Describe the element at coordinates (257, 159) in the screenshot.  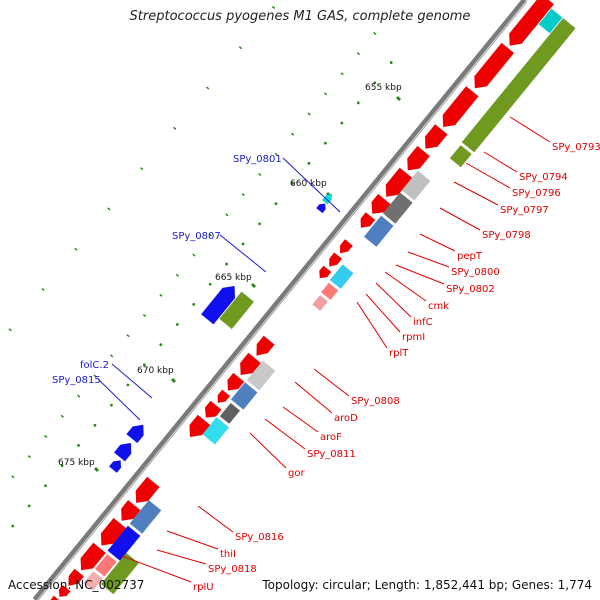
I see `gene-label-forward: SPy_0801` at that location.